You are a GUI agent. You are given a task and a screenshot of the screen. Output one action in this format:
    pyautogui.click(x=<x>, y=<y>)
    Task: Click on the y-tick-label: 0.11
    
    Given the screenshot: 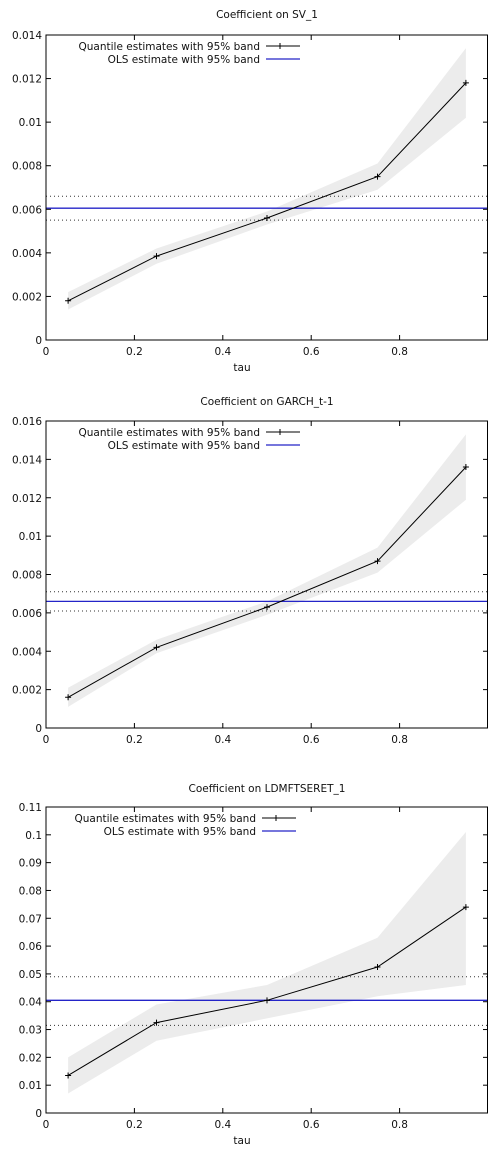 What is the action you would take?
    pyautogui.click(x=30, y=808)
    